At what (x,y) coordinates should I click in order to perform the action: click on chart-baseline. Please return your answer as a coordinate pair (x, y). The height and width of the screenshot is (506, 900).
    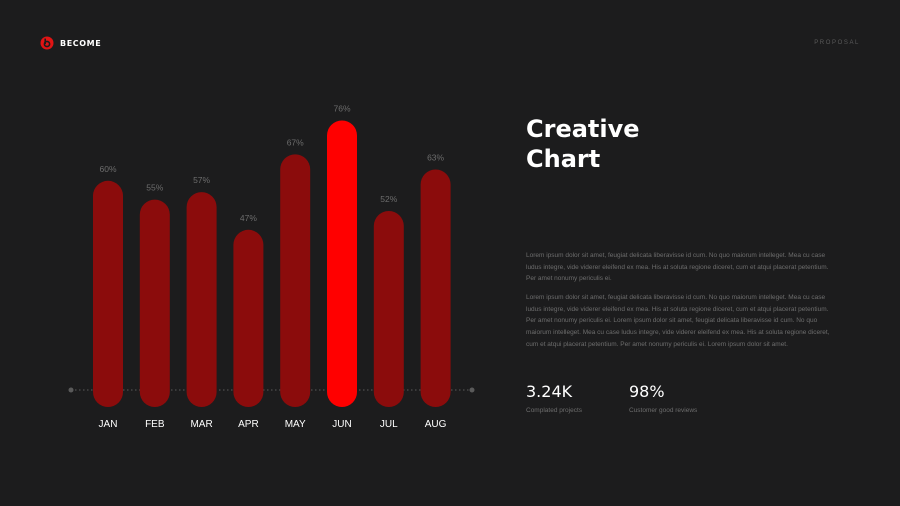
    Looking at the image, I should click on (271, 390).